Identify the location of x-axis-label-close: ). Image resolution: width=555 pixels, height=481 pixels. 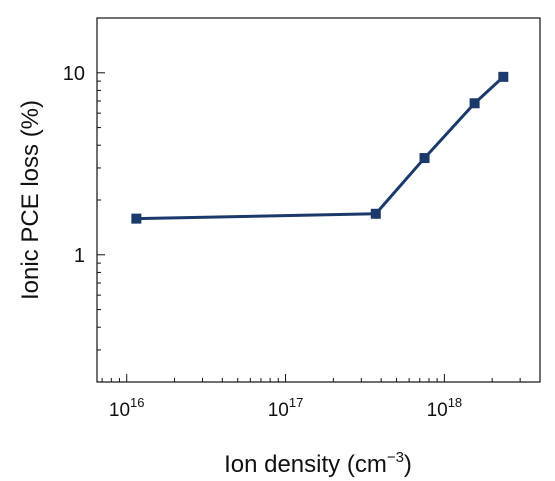
(408, 464).